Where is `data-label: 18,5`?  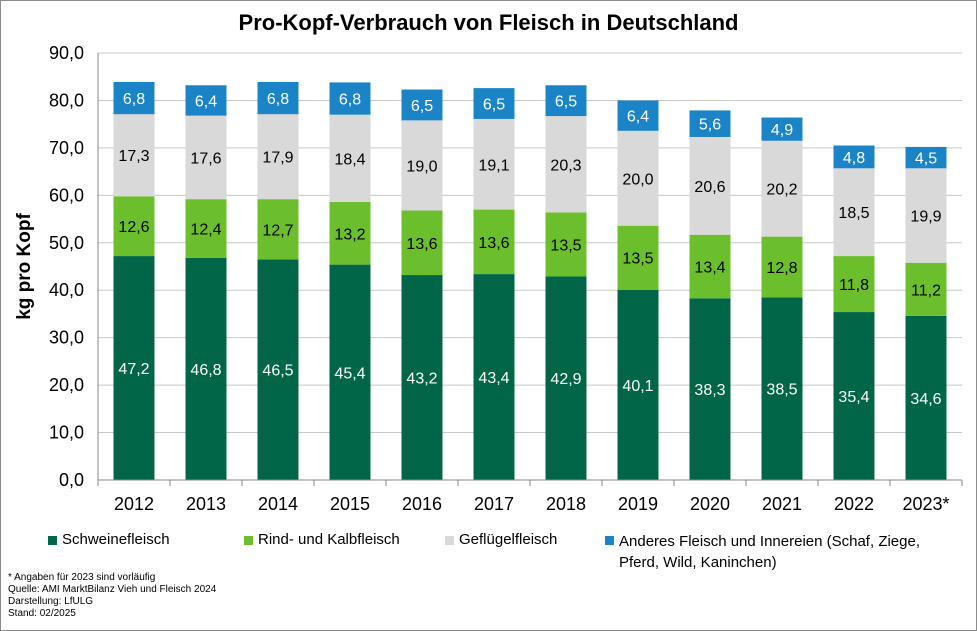 data-label: 18,5 is located at coordinates (853, 213).